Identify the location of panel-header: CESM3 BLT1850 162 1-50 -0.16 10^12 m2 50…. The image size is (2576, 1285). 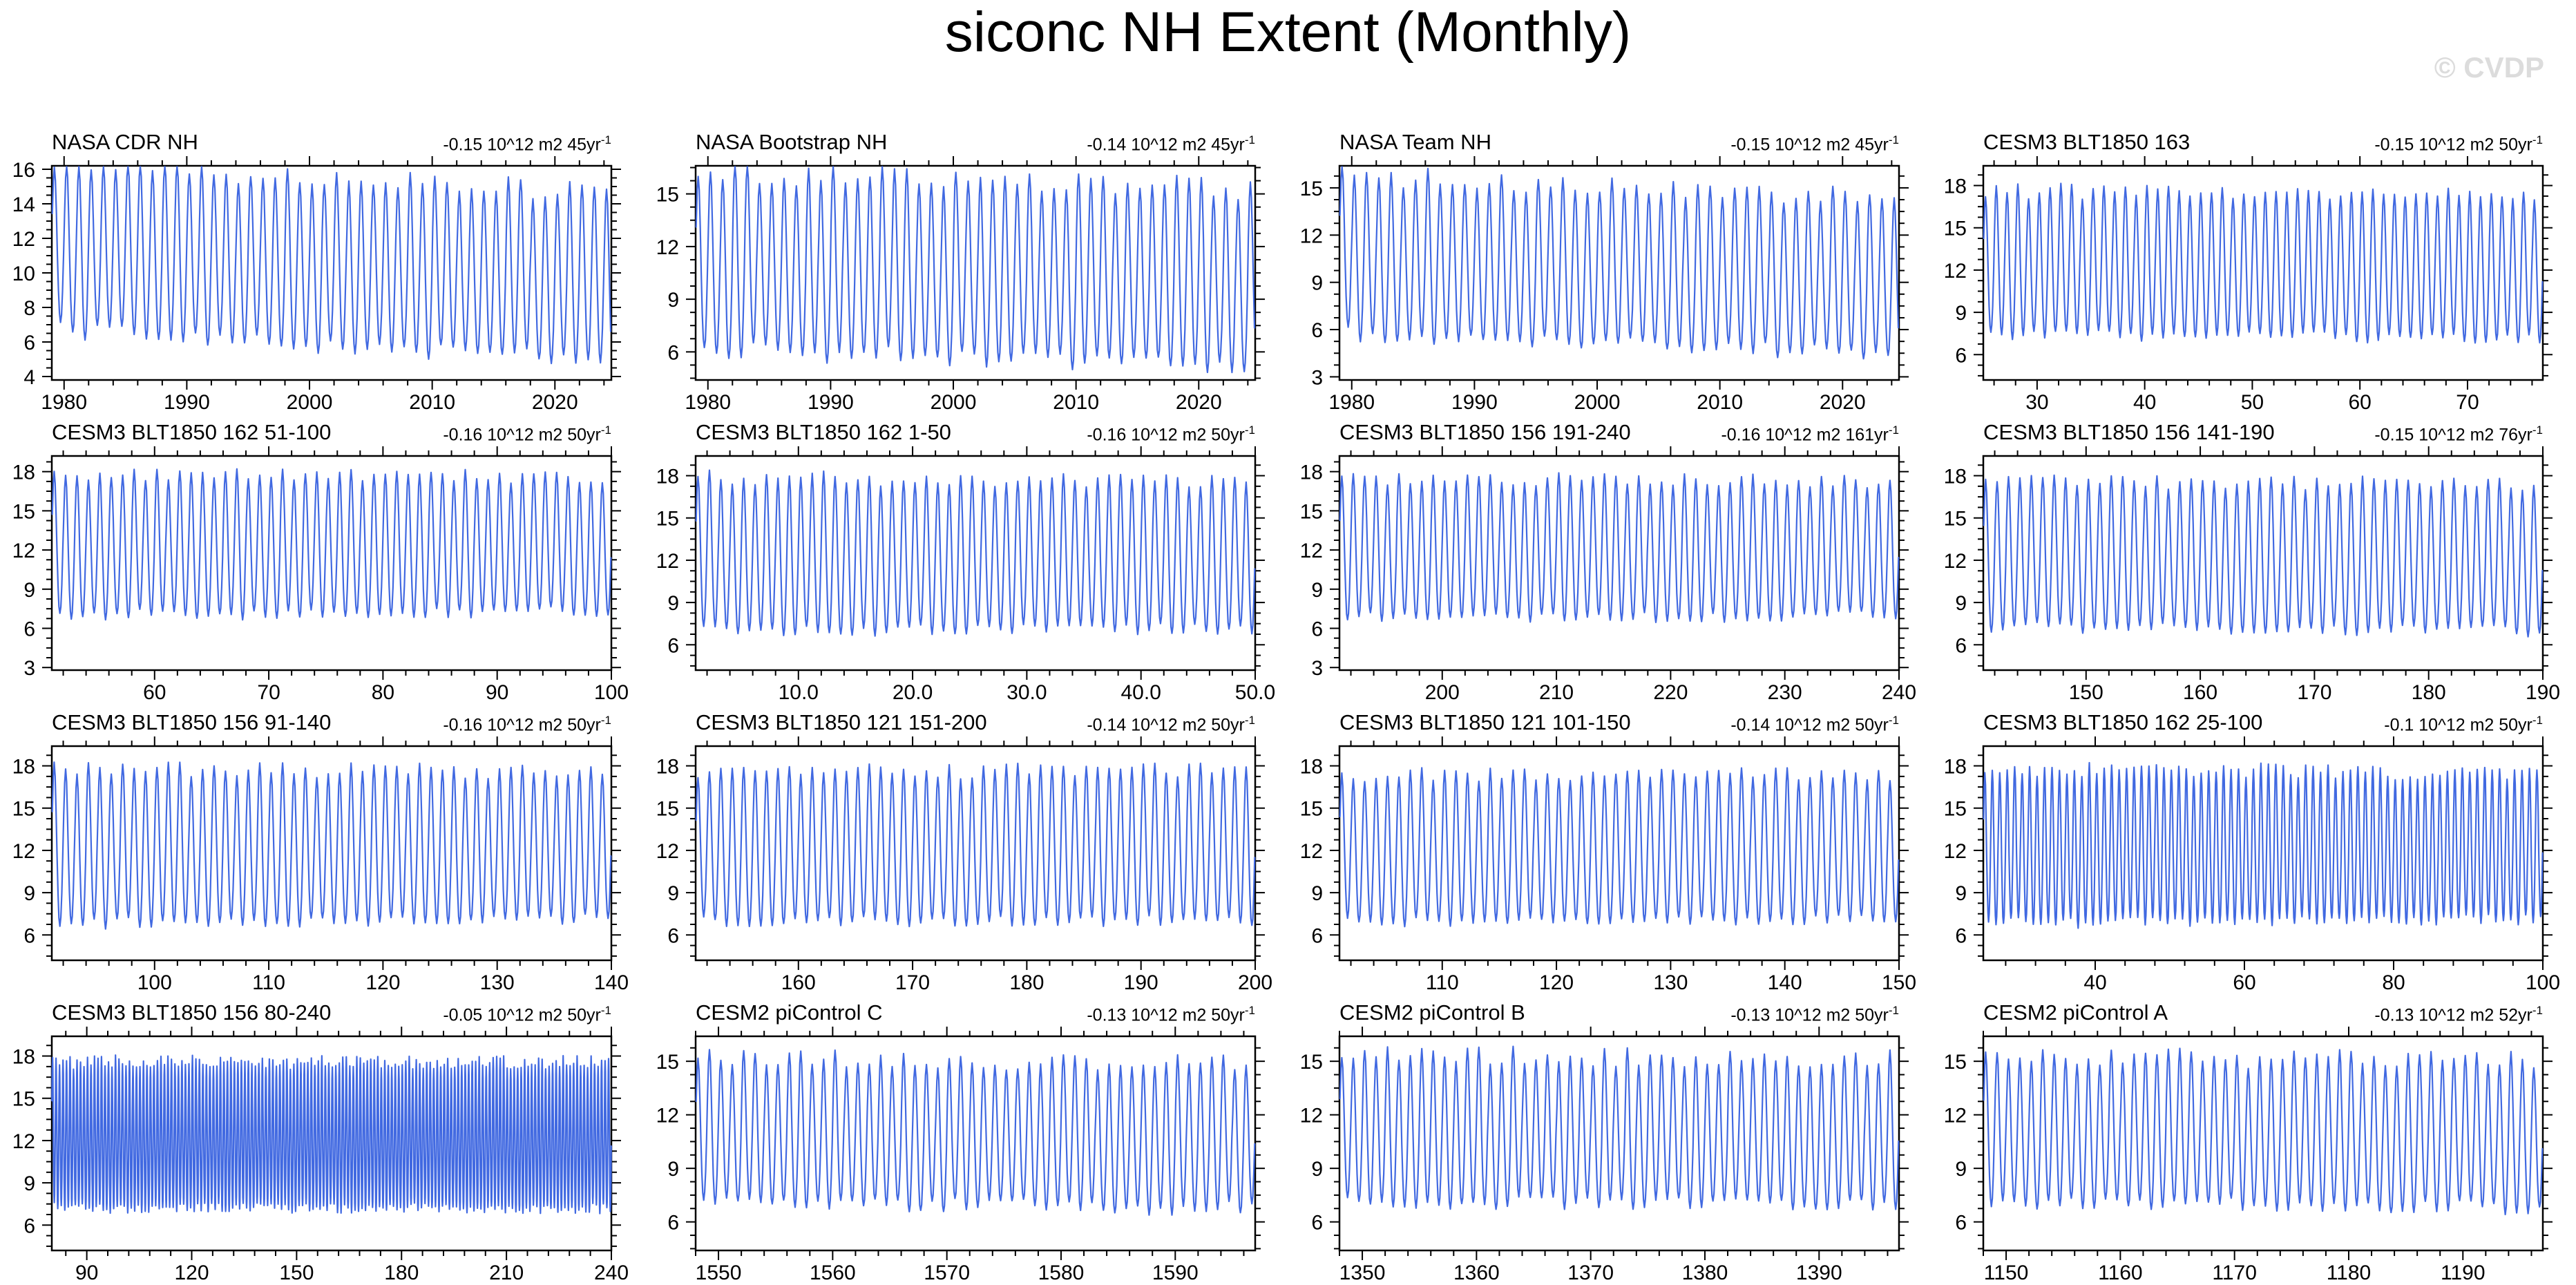
(966, 429).